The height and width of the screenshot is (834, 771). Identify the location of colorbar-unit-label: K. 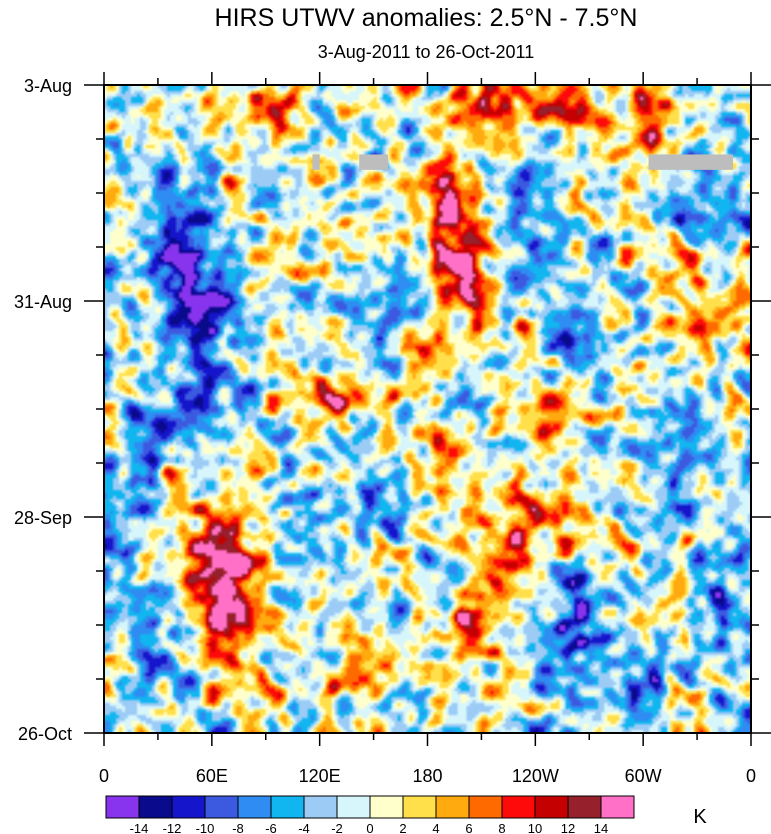
(700, 817).